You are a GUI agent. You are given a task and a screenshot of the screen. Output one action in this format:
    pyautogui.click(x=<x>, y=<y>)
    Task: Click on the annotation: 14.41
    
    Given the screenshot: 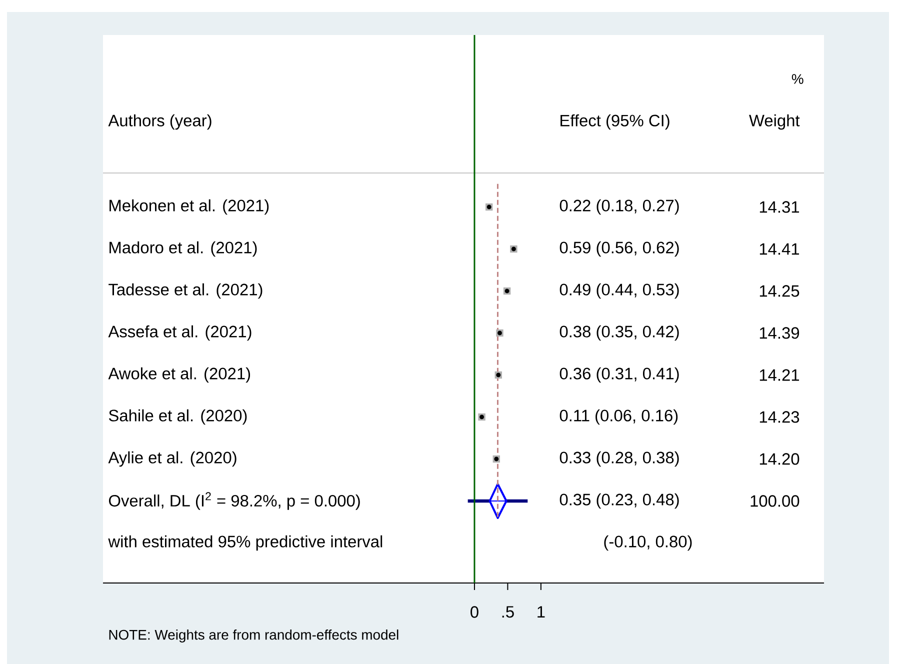 What is the action you would take?
    pyautogui.click(x=780, y=249)
    